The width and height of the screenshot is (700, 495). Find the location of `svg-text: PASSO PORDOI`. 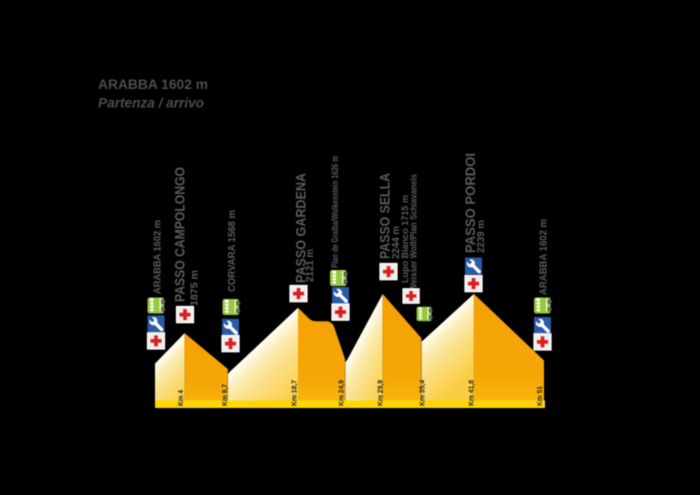

svg-text: PASSO PORDOI is located at coordinates (470, 203).